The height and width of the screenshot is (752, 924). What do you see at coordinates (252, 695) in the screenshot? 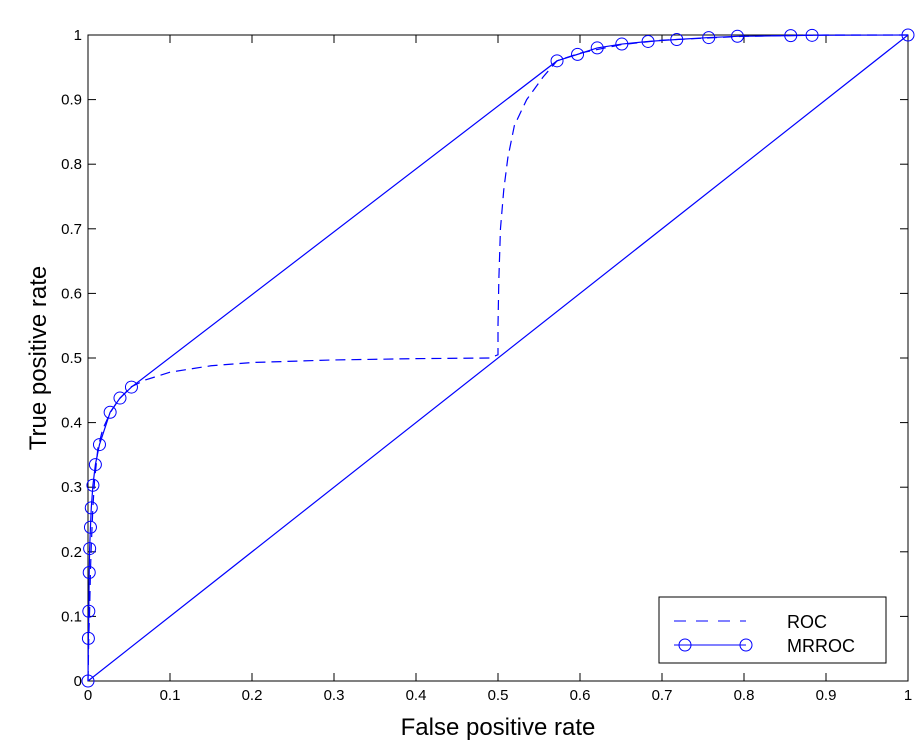
I see `x-tick-label: 0.2` at bounding box center [252, 695].